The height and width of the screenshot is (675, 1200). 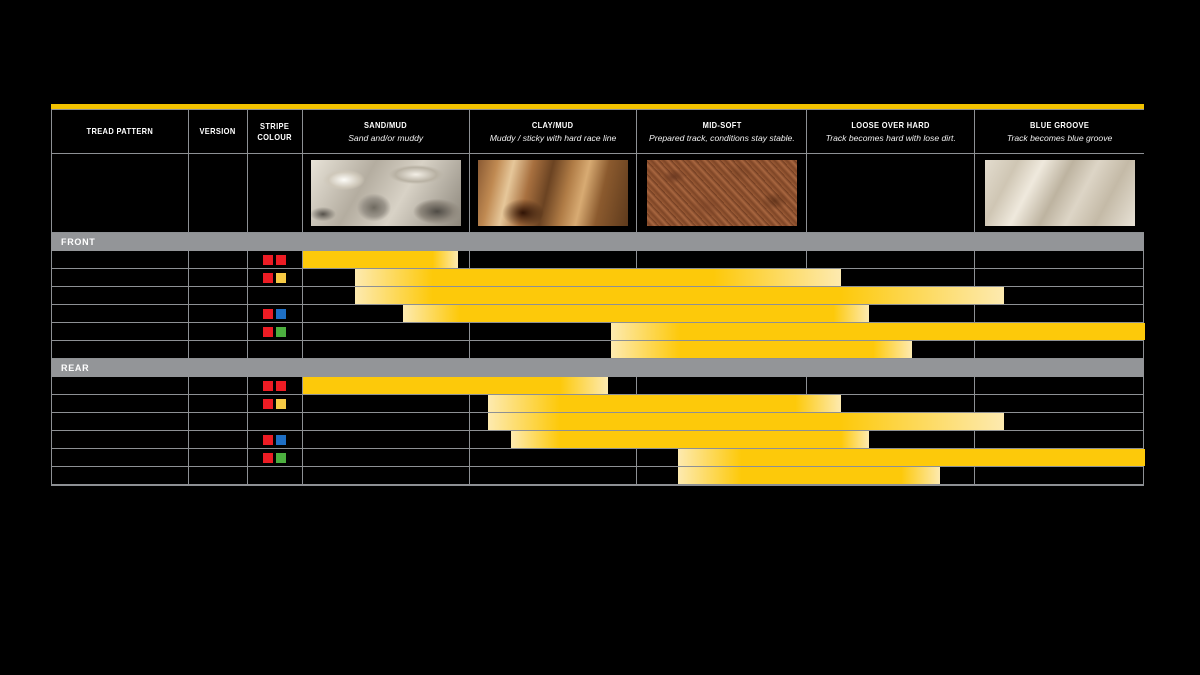 I want to click on header-title: CLAY/MUD, so click(x=553, y=124).